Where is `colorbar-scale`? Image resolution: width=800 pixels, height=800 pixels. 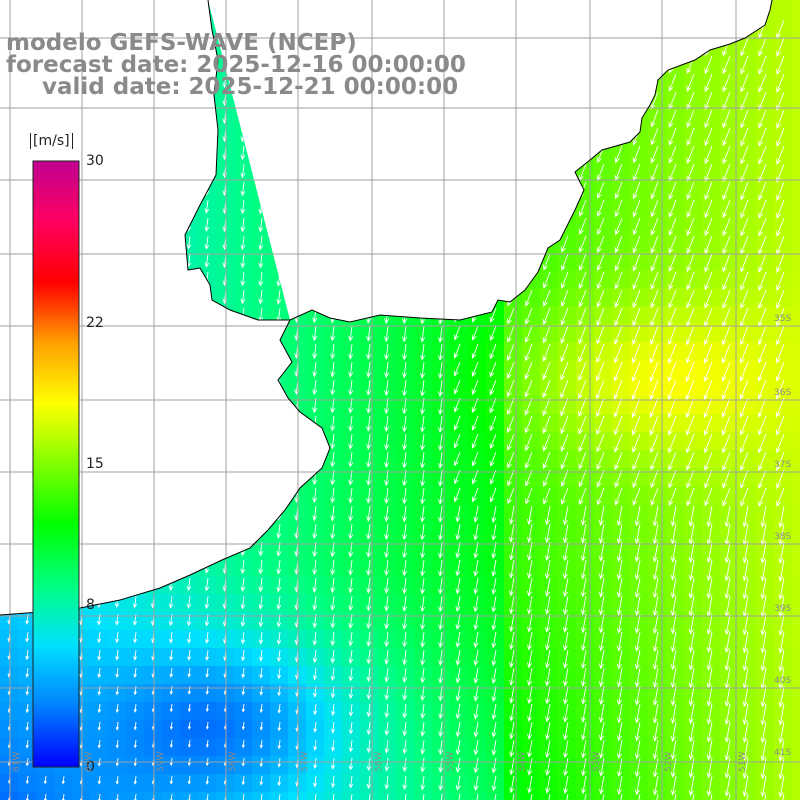 colorbar-scale is located at coordinates (56, 464).